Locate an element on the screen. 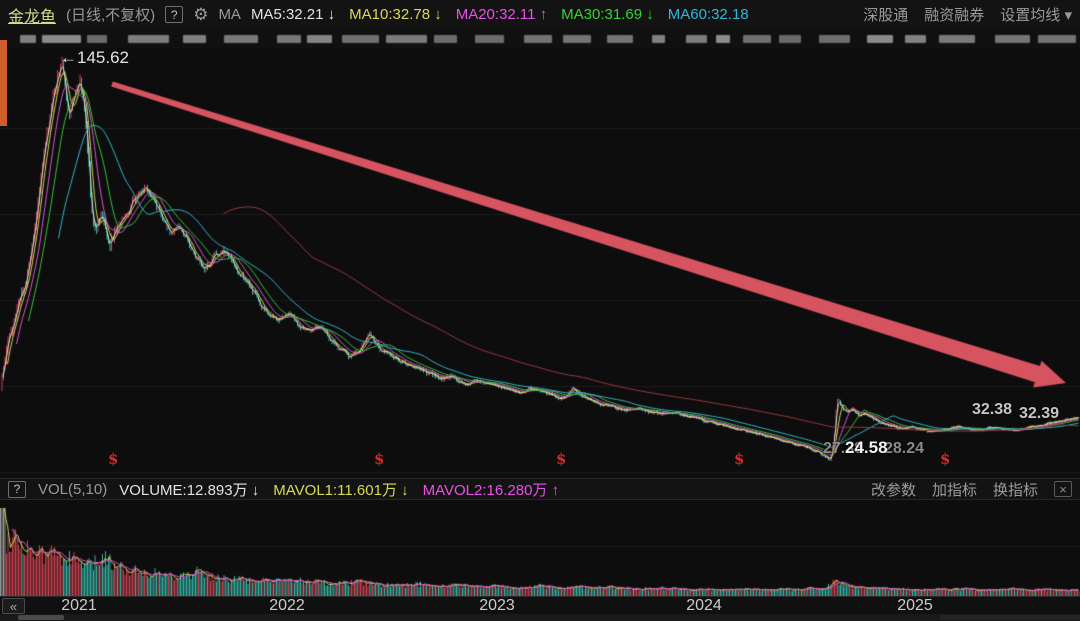 This screenshot has width=1080, height=621. vol-panel-actions: 改参数 加指标 换指标 × is located at coordinates (971, 489).